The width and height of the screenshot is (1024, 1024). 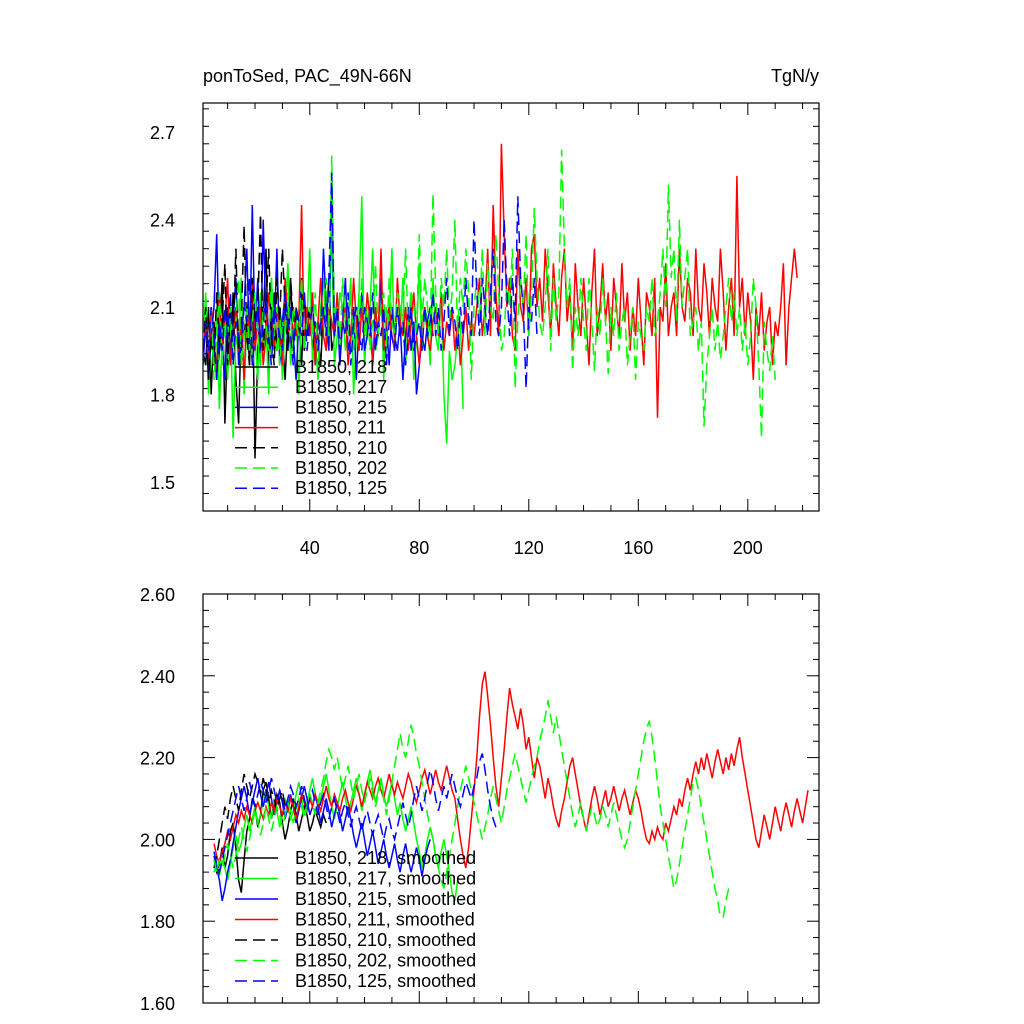 I want to click on y-tick-label: 2.1, so click(x=162, y=308).